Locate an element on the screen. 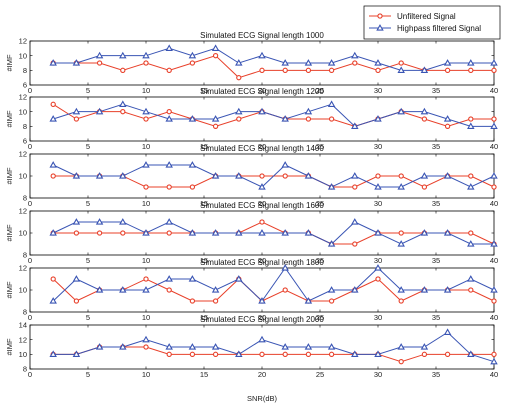 The width and height of the screenshot is (516, 407). panel-1-ylabel: #IMF is located at coordinates (9, 63).